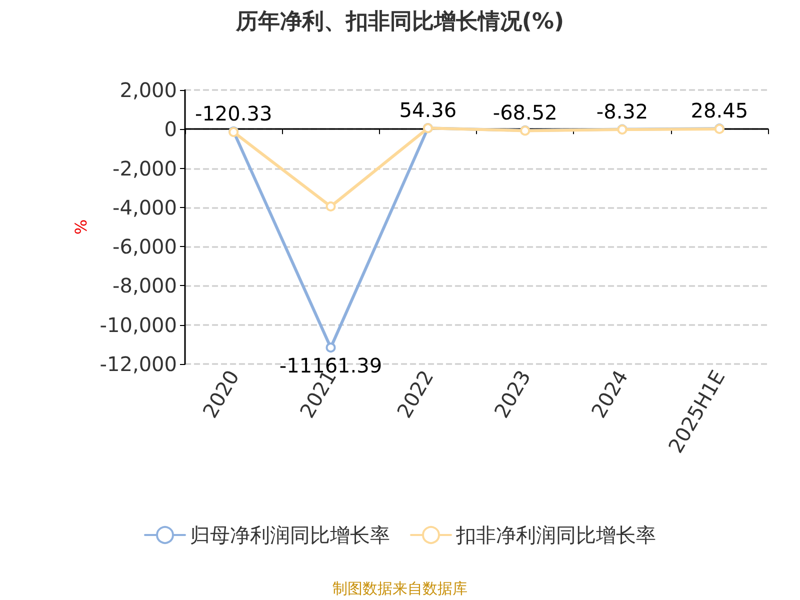 The image size is (800, 600). Describe the element at coordinates (138, 364) in the screenshot. I see `y-tick-label: -12,000` at that location.